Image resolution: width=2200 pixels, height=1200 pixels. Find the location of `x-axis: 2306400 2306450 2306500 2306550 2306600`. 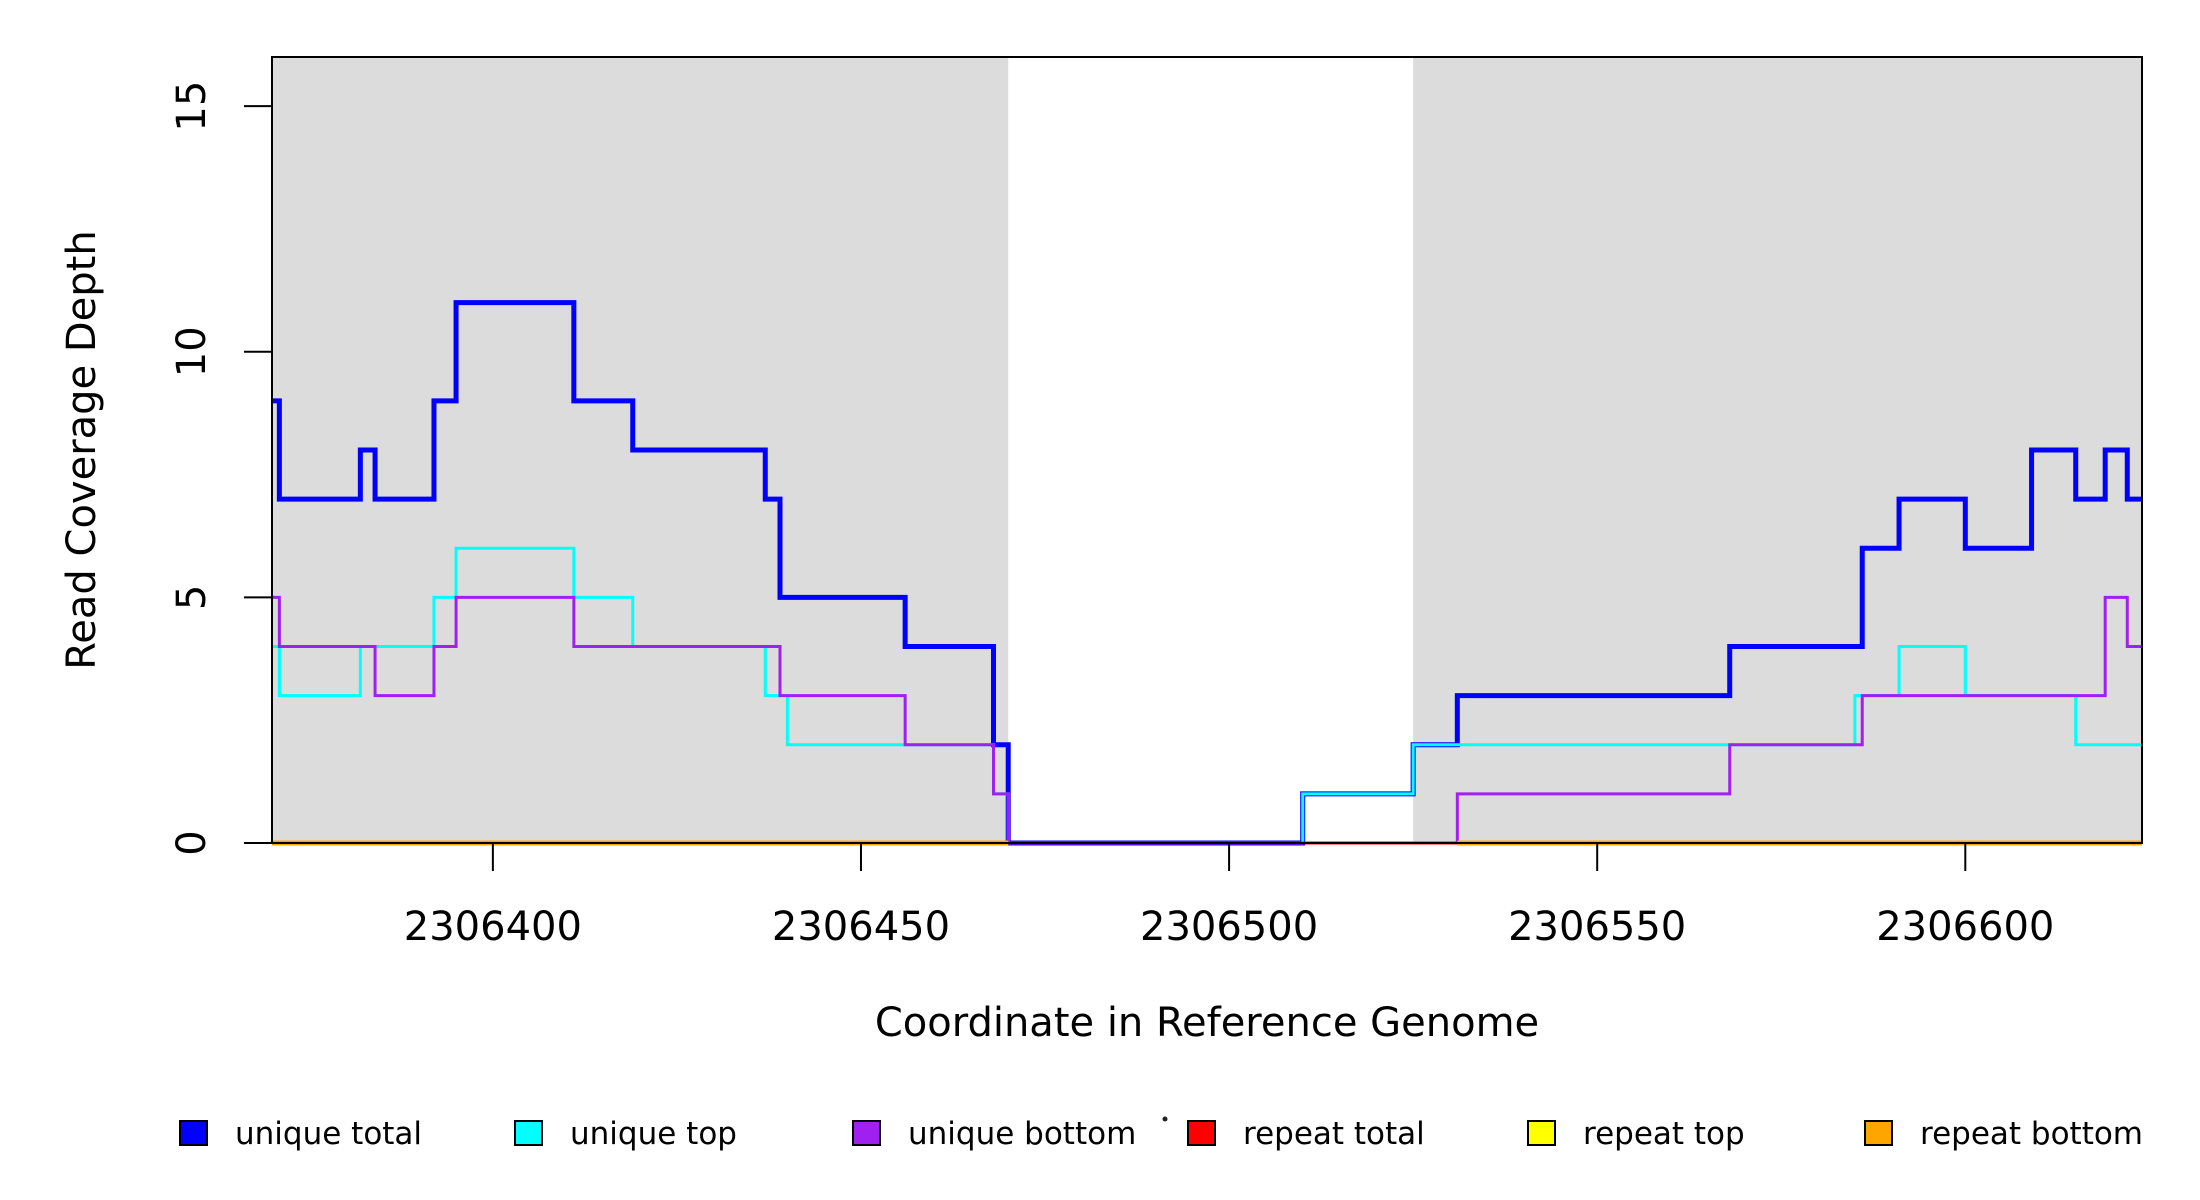

x-axis: 2306400 2306450 2306500 2306550 2306600 is located at coordinates (1229, 896).